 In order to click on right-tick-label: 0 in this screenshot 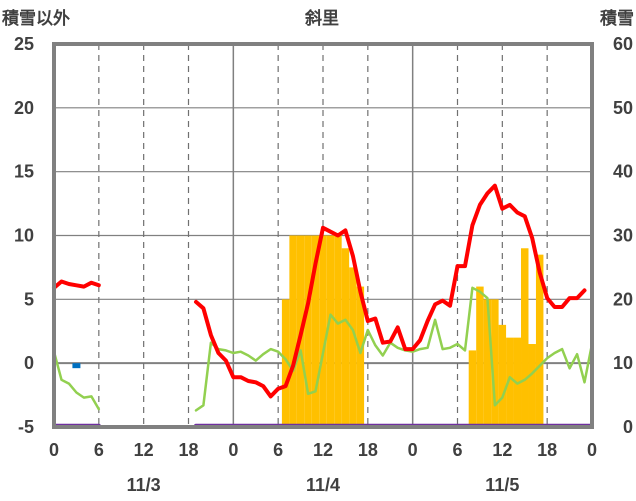, I will do `click(628, 427)`.